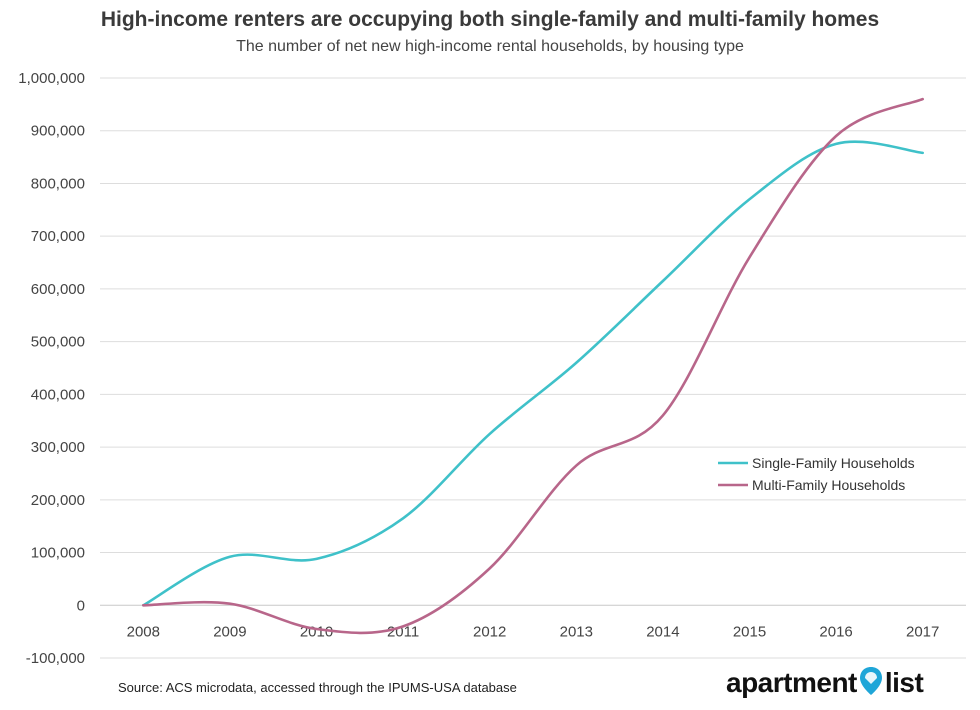 The image size is (980, 710). Describe the element at coordinates (791, 682) in the screenshot. I see `logo-text-part1: apartment` at that location.